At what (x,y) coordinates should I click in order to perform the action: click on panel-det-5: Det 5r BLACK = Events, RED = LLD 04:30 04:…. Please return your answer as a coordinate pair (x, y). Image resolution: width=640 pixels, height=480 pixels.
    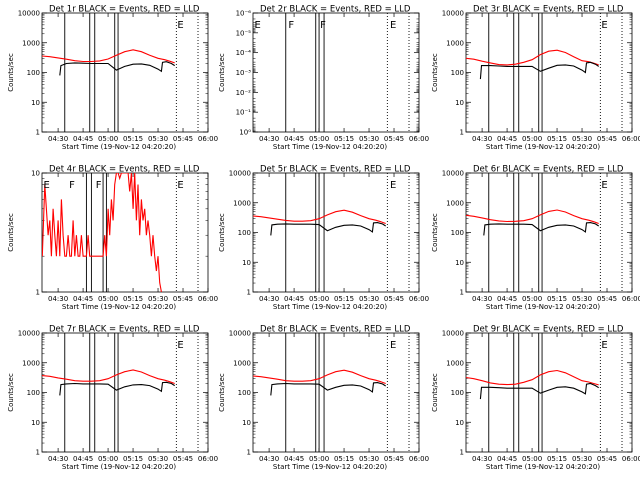
    Looking at the image, I should click on (323, 238).